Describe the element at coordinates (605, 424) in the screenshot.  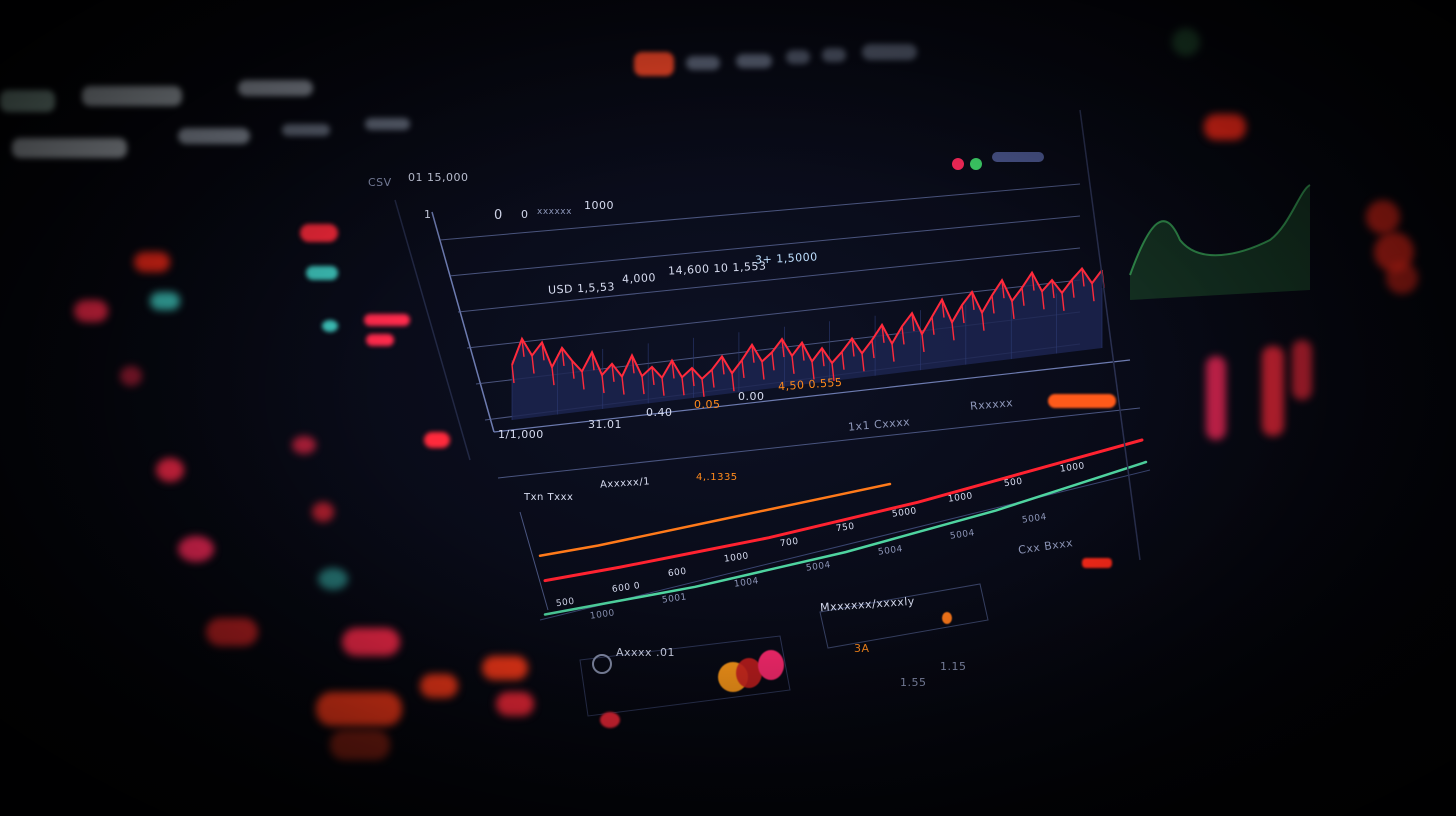
I see `x-axis-label: 31.01` at that location.